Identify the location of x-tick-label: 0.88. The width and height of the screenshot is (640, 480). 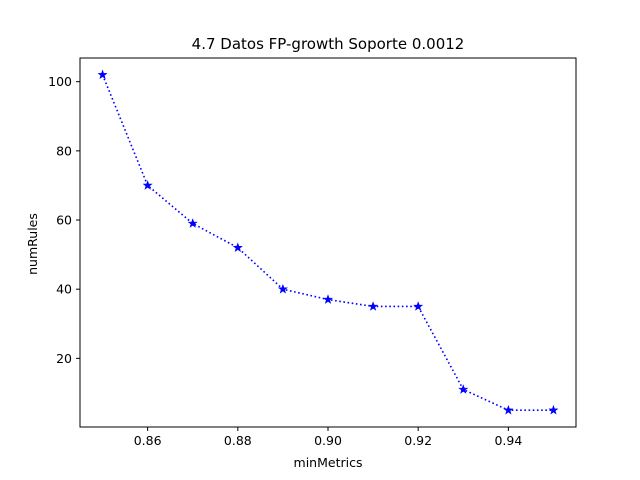
(238, 440).